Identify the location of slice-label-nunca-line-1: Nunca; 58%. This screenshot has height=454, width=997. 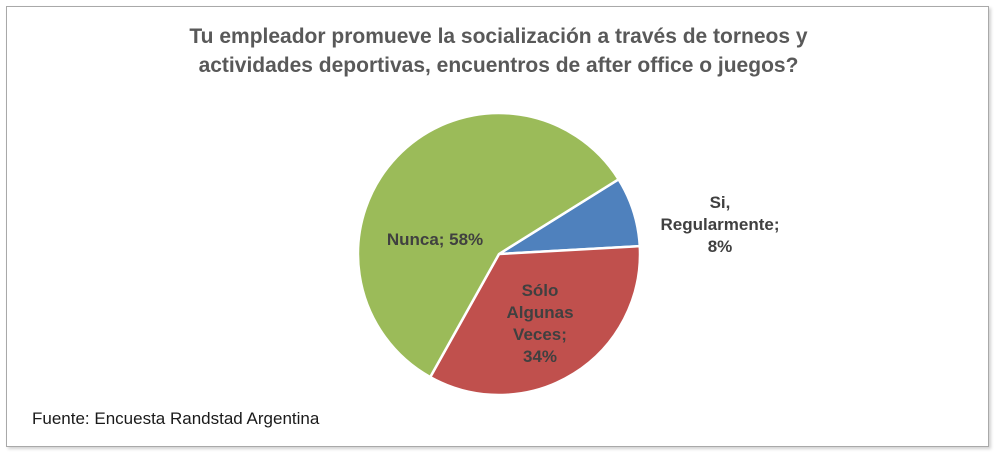
(435, 239).